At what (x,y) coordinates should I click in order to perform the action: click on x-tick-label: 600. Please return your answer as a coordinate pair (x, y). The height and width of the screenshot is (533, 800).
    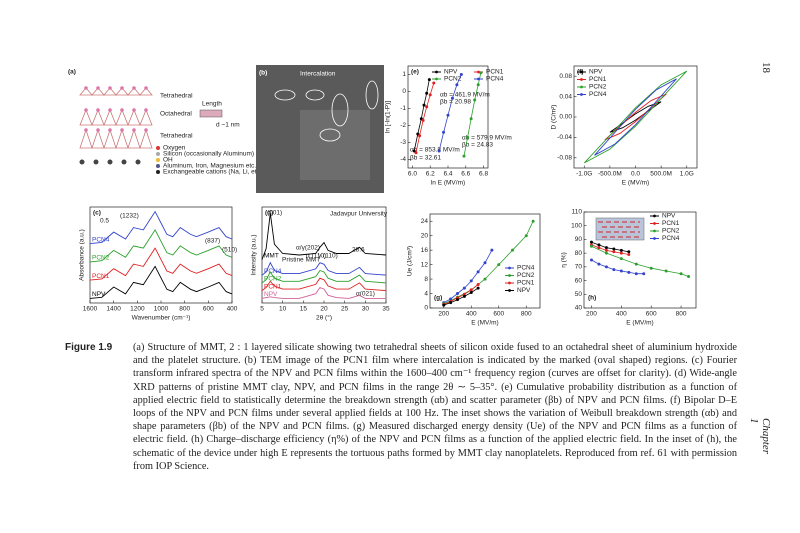
    Looking at the image, I should click on (208, 309).